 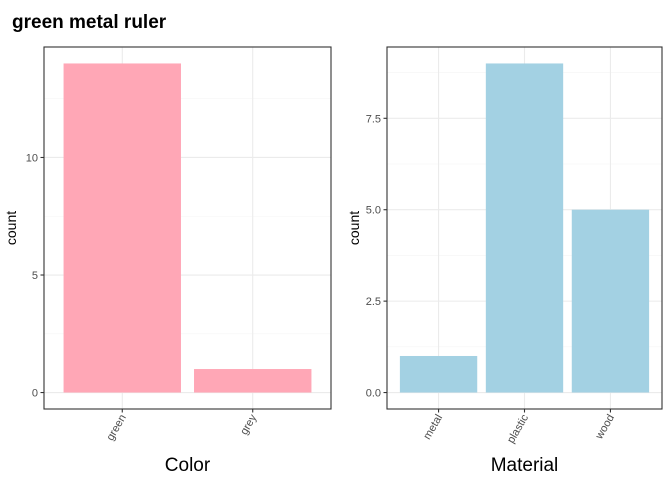 I want to click on x-tick-label: grey, so click(x=248, y=424).